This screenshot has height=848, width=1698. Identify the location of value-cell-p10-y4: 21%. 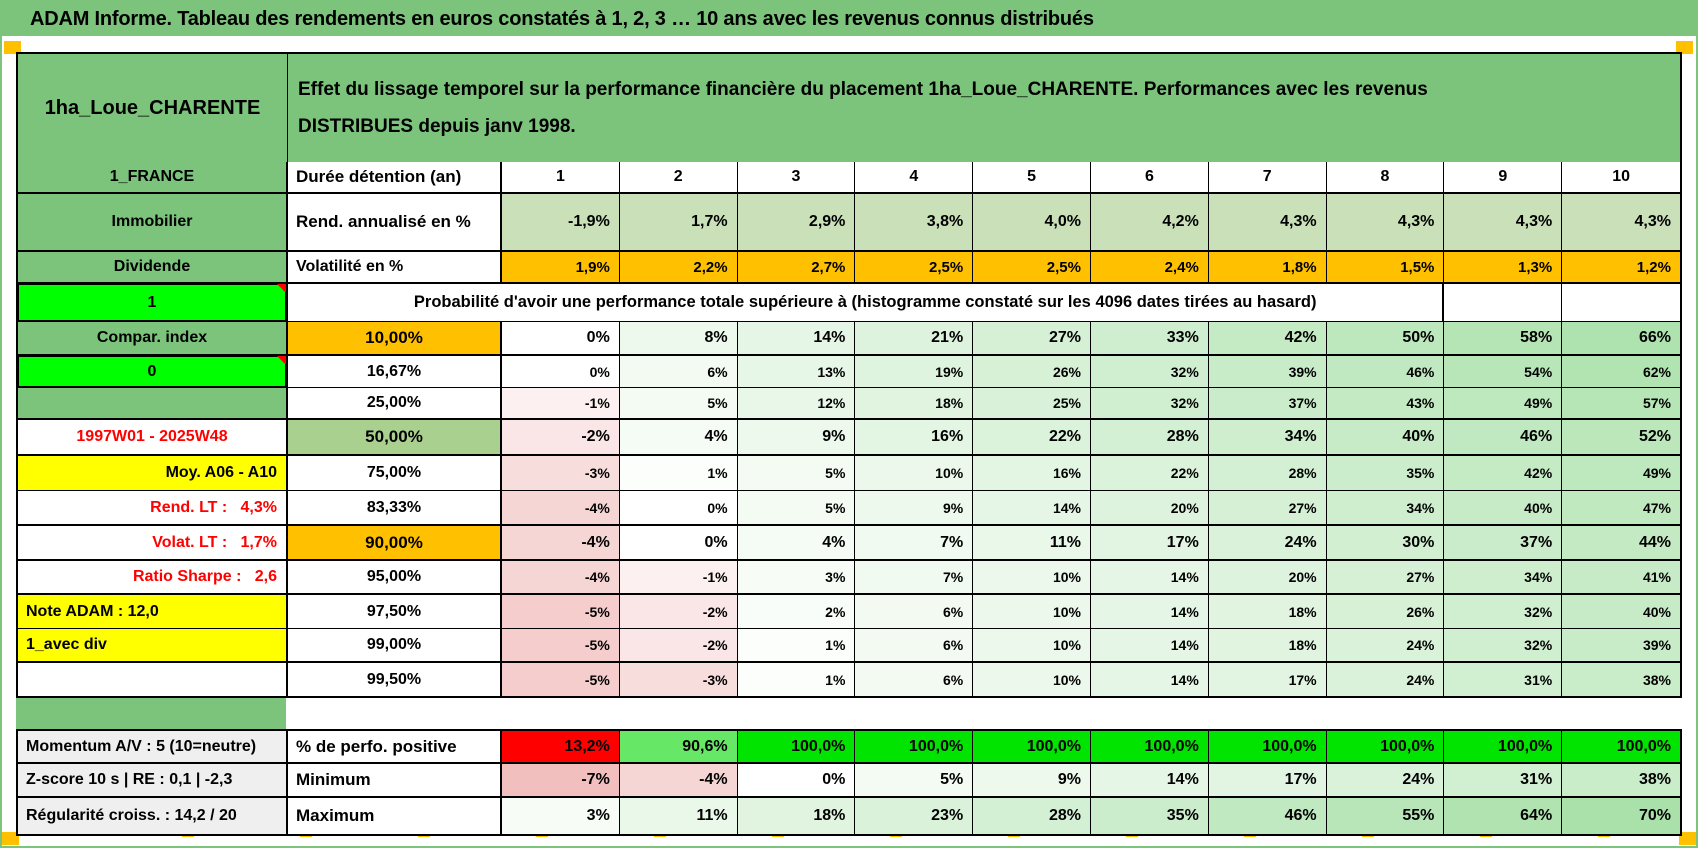
(914, 338).